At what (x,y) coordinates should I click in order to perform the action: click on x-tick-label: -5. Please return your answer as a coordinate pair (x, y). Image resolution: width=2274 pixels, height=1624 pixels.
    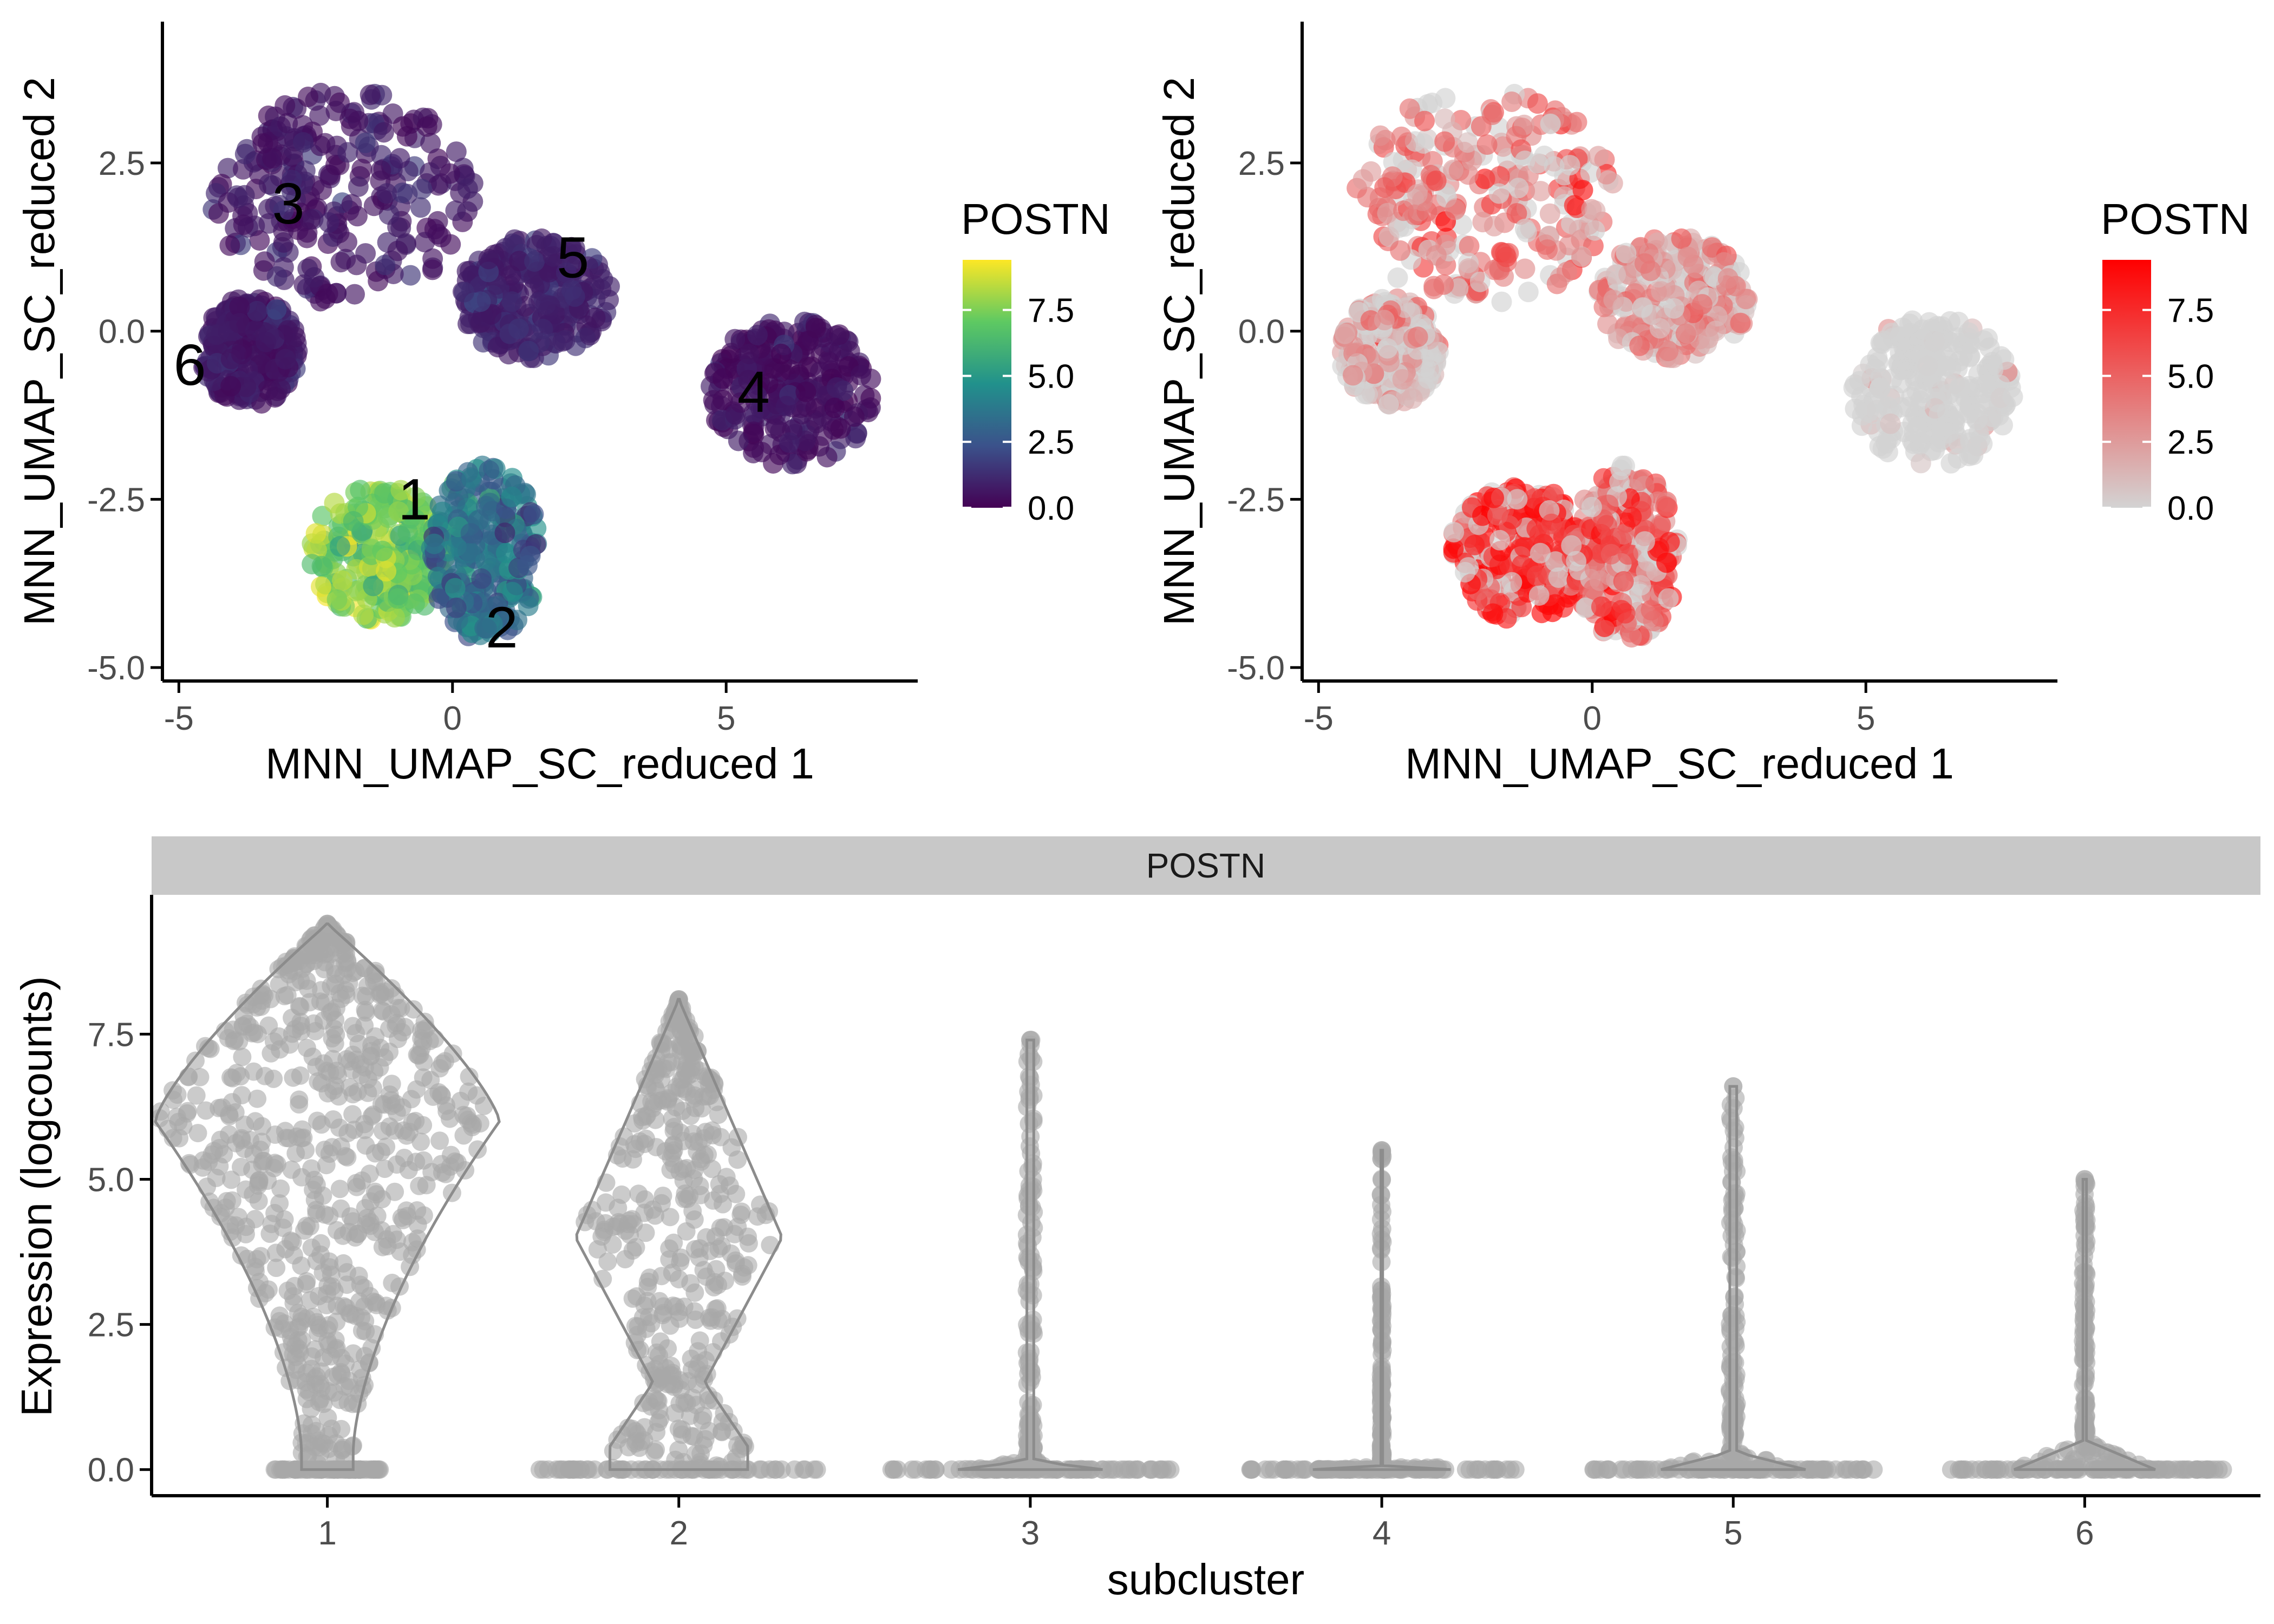
    Looking at the image, I should click on (1319, 719).